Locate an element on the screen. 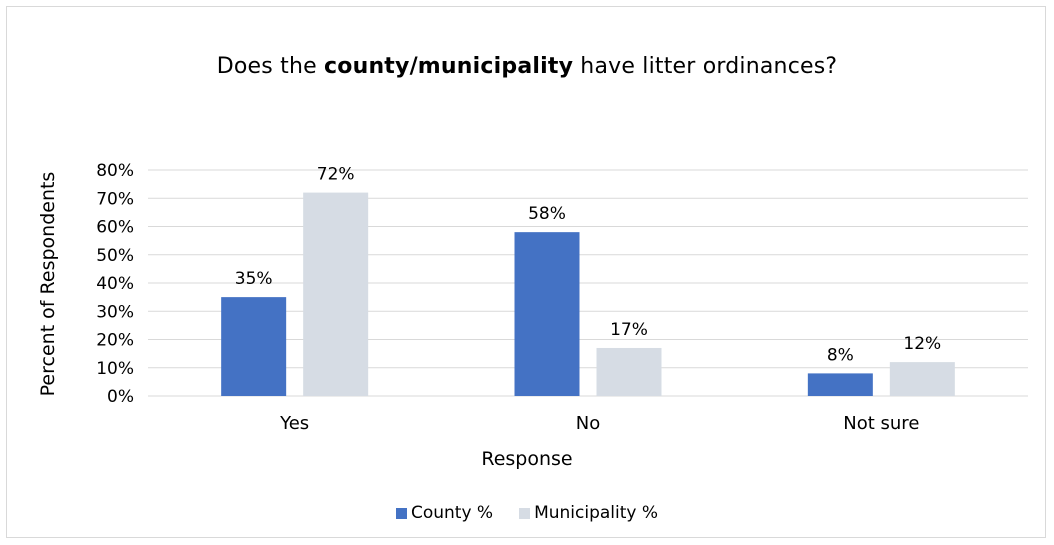 This screenshot has height=545, width=1054. y-tick-label: 10% is located at coordinates (115, 369).